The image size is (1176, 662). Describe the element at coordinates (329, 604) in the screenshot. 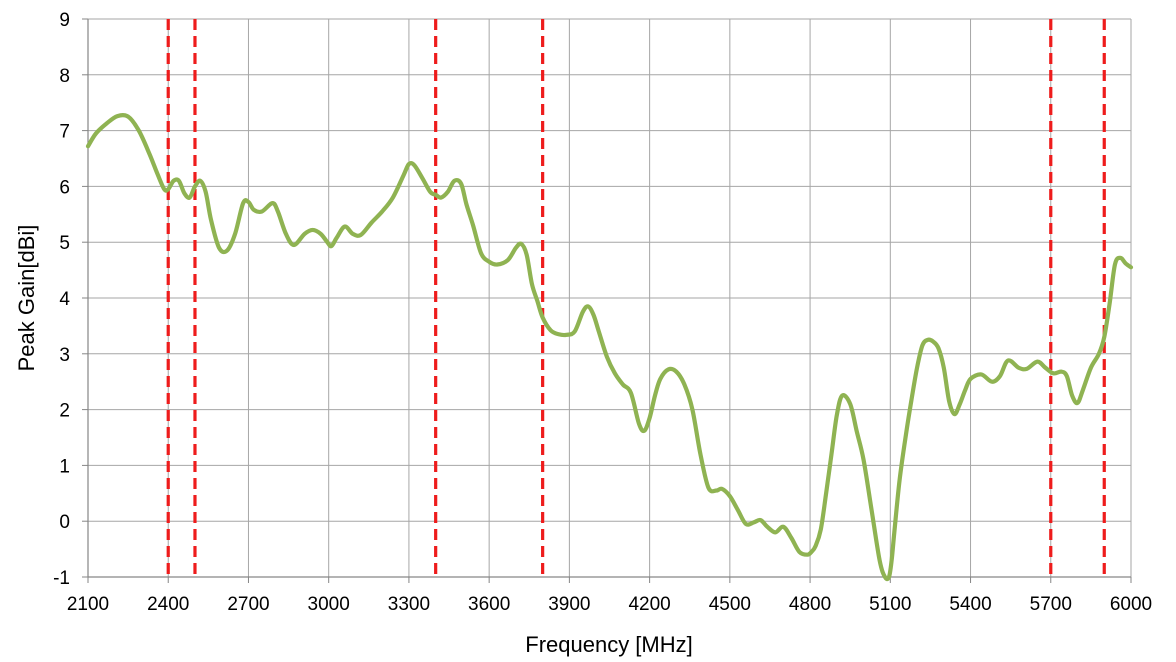

I see `x-tick-label: 3000` at that location.